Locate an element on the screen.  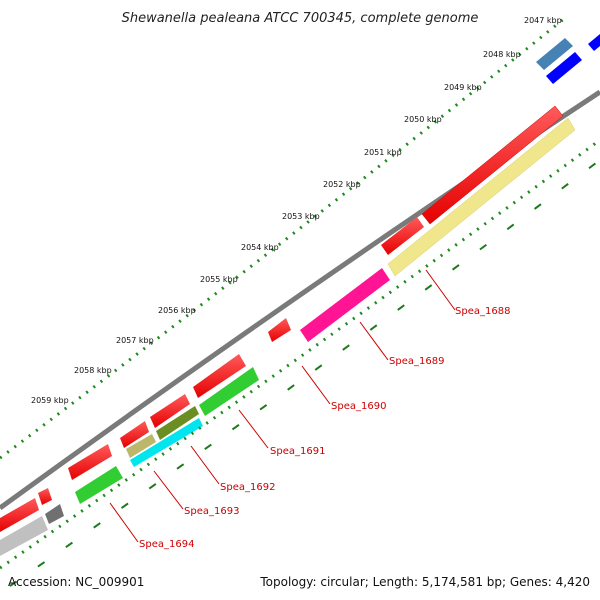
gene-label: Spea_1690 is located at coordinates (358, 406).